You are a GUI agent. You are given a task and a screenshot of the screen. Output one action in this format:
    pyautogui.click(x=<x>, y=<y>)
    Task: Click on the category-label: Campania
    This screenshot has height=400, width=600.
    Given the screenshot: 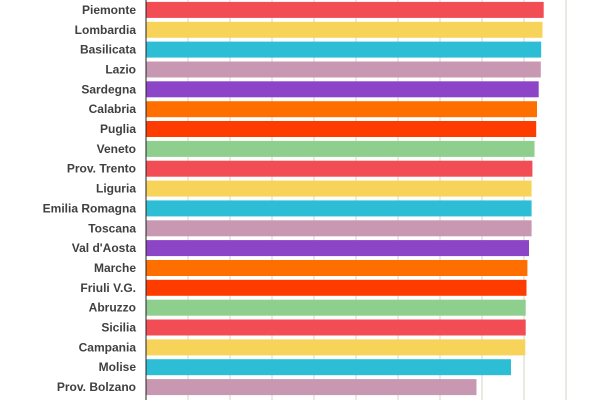 What is the action you would take?
    pyautogui.click(x=108, y=347)
    